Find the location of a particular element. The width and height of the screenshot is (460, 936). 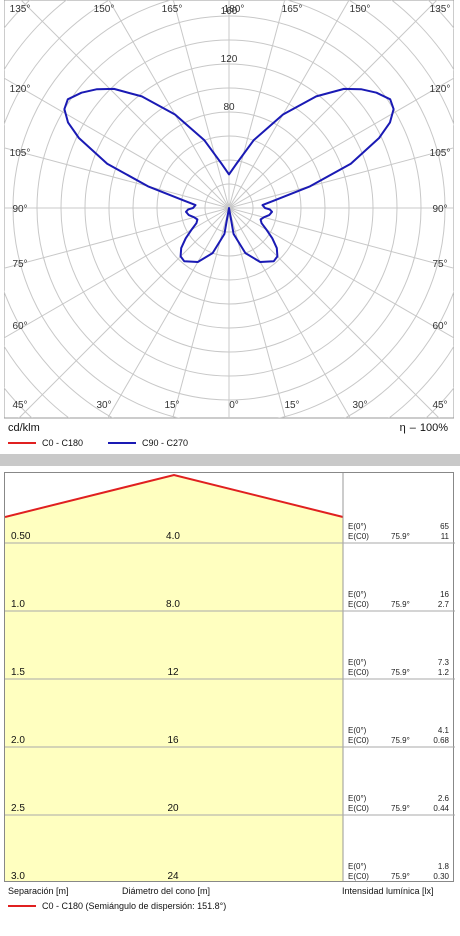

legend-c90-swatch is located at coordinates (122, 443).